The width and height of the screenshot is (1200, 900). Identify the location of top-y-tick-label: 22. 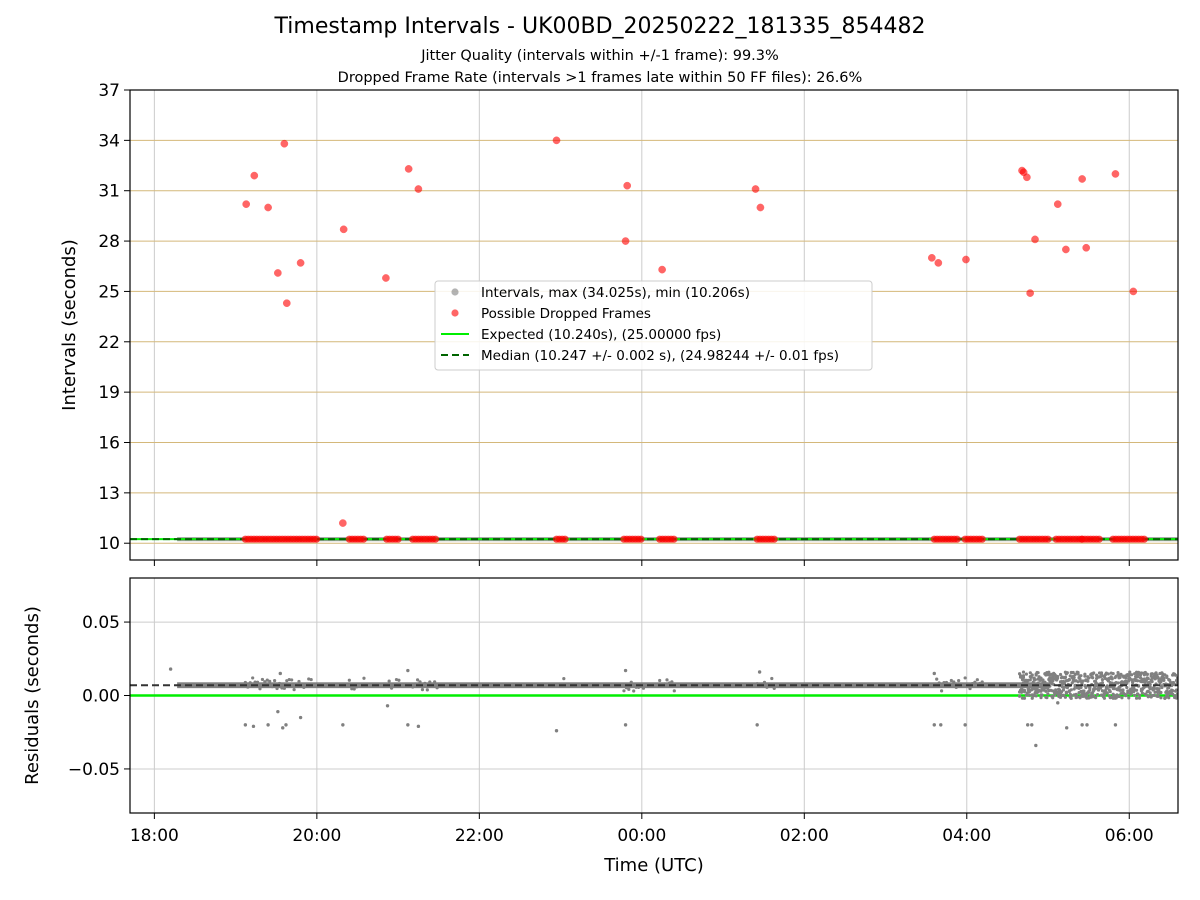
(109, 343).